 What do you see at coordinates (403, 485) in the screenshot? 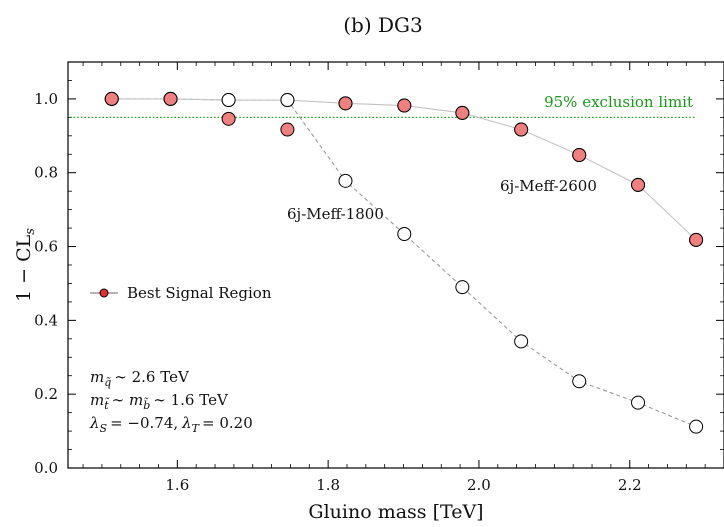
I see `x-tick-labels: 1.6 1.8 2.0 2.2` at bounding box center [403, 485].